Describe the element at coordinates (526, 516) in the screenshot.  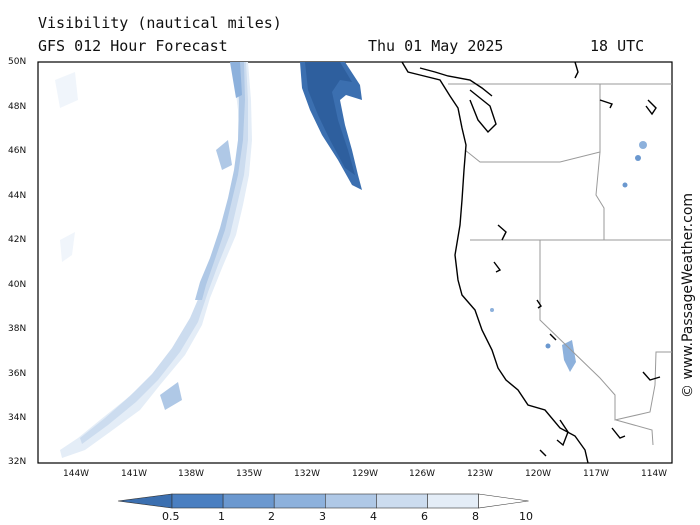
I see `legend-label: 10` at that location.